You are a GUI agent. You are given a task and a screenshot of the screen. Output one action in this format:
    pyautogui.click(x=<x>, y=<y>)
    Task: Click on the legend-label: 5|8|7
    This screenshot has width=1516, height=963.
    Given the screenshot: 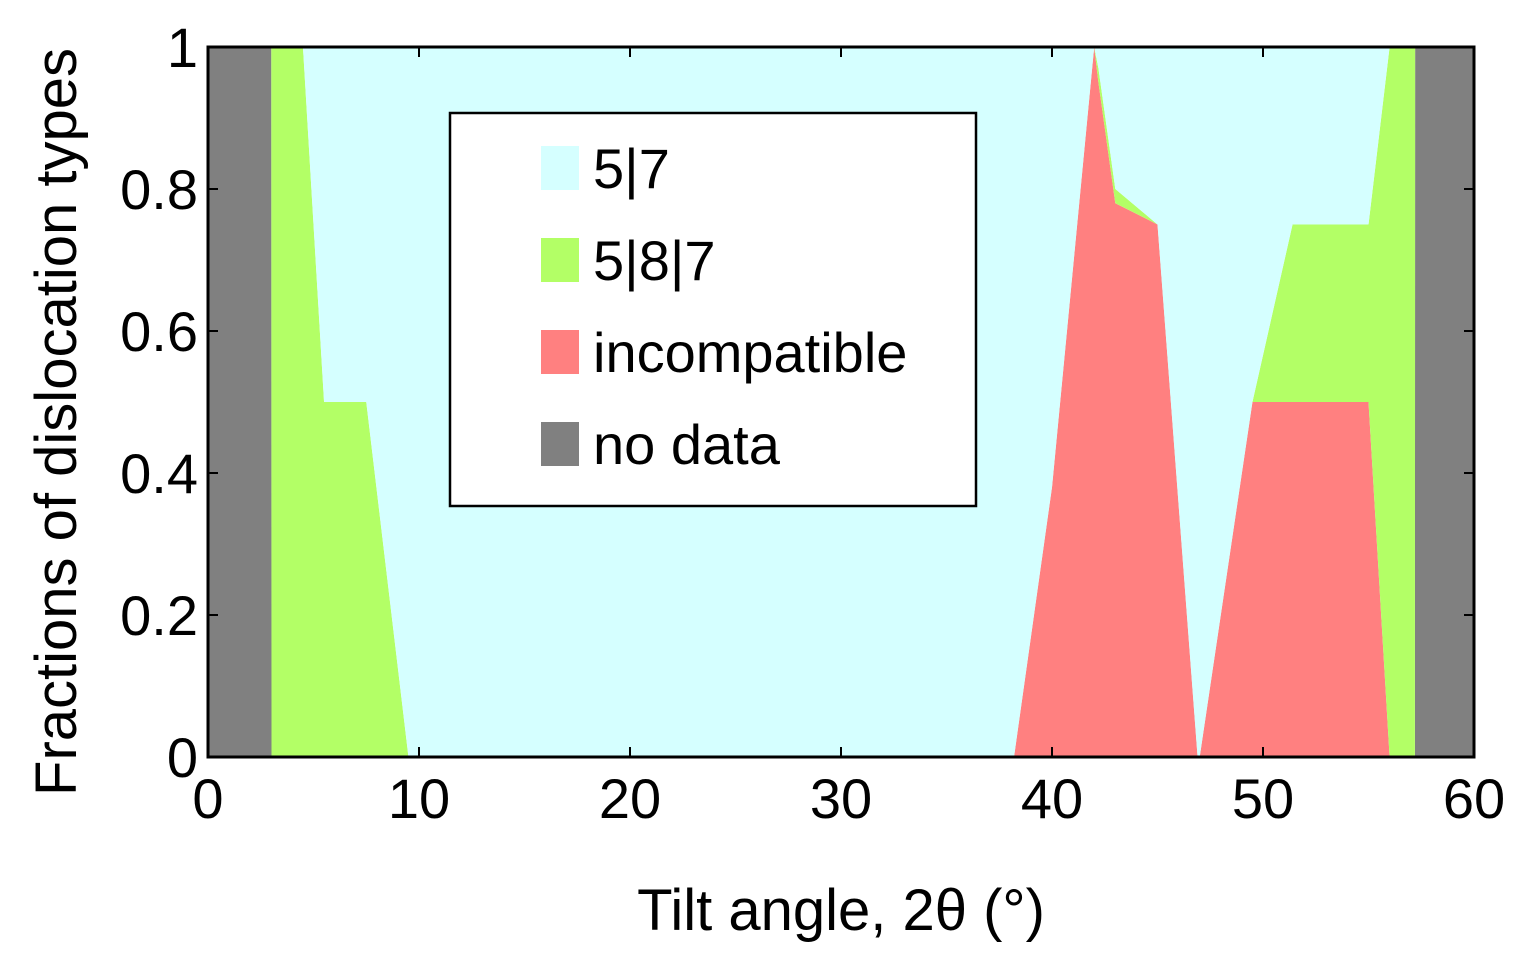 What is the action you would take?
    pyautogui.click(x=654, y=260)
    